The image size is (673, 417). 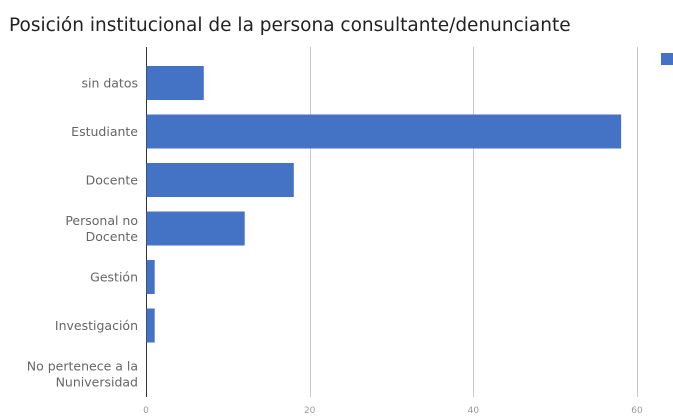 What do you see at coordinates (114, 277) in the screenshot?
I see `category-label: Gestión` at bounding box center [114, 277].